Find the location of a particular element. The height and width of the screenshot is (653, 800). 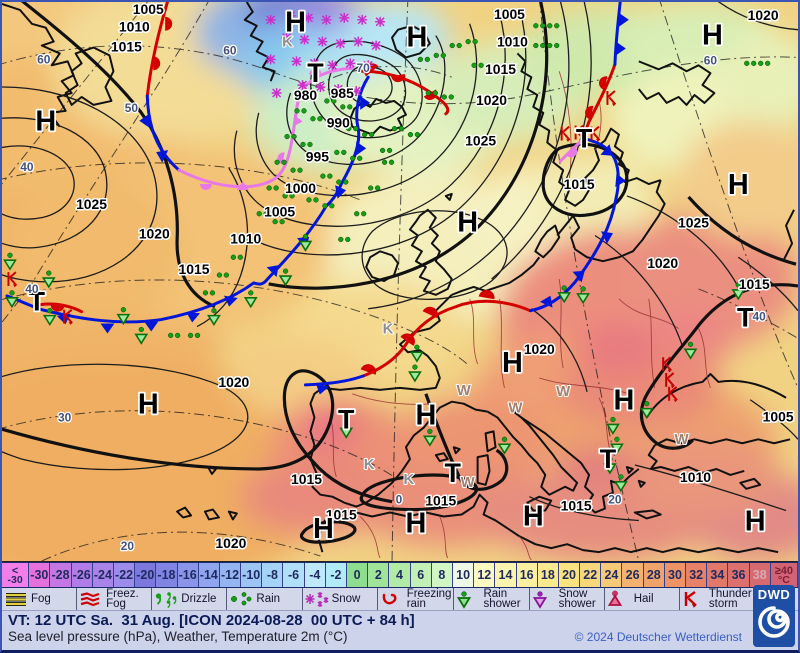

legend-item-hail: Hail is located at coordinates (642, 599).